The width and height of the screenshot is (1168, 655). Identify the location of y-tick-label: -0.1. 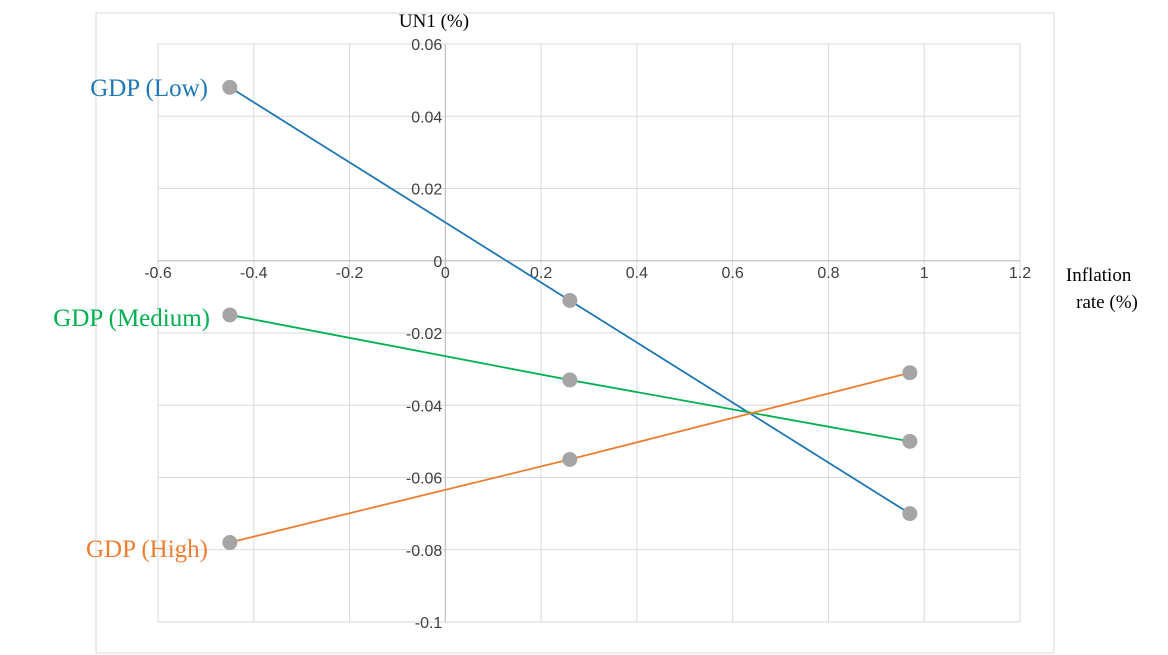
(429, 623).